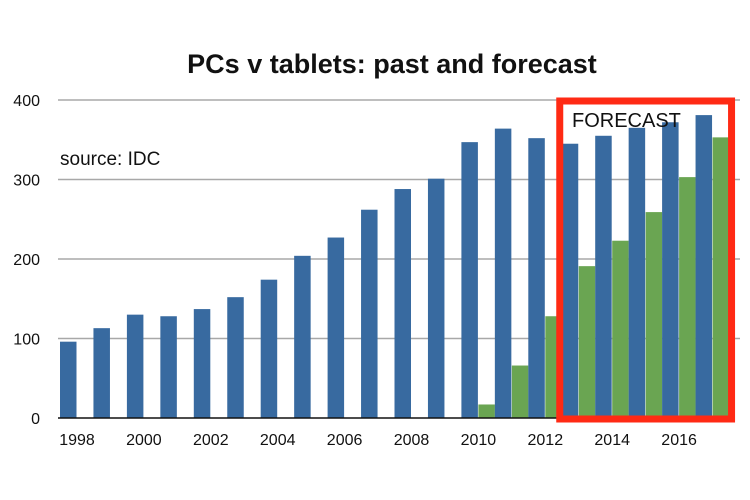 The image size is (750, 500). What do you see at coordinates (402, 303) in the screenshot?
I see `bar-pcs-2008` at bounding box center [402, 303].